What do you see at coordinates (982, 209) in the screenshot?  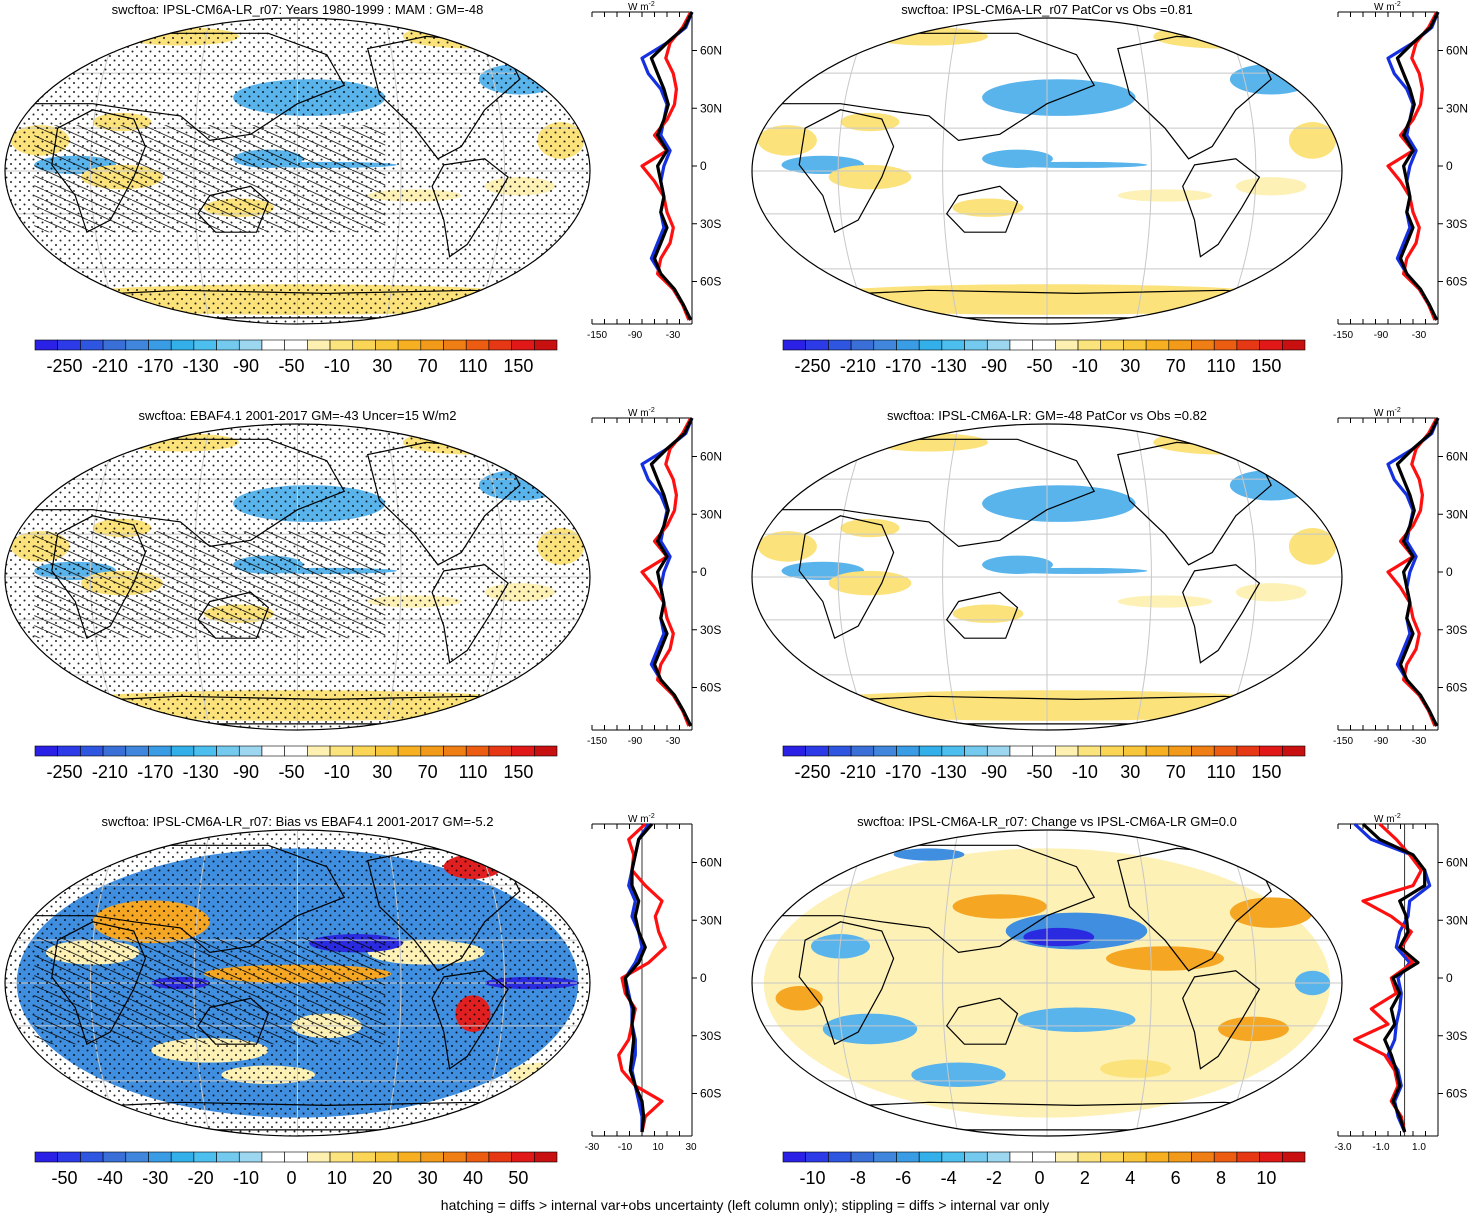 I see `coastline-australia` at bounding box center [982, 209].